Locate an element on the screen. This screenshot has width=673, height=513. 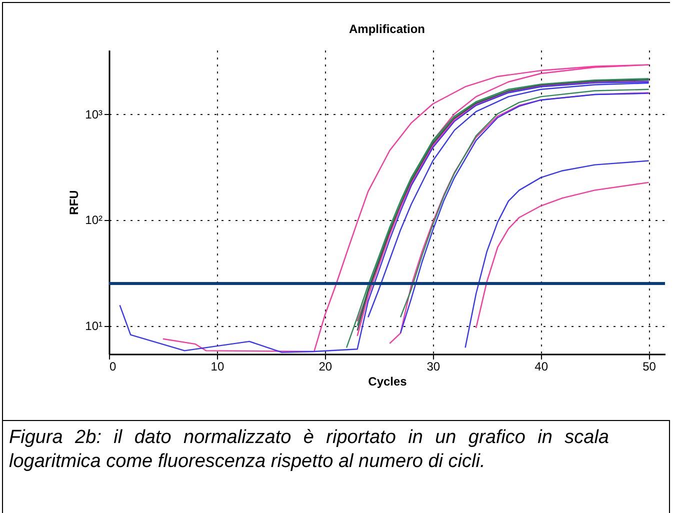
y-tick-label: 10¹ is located at coordinates (94, 326).